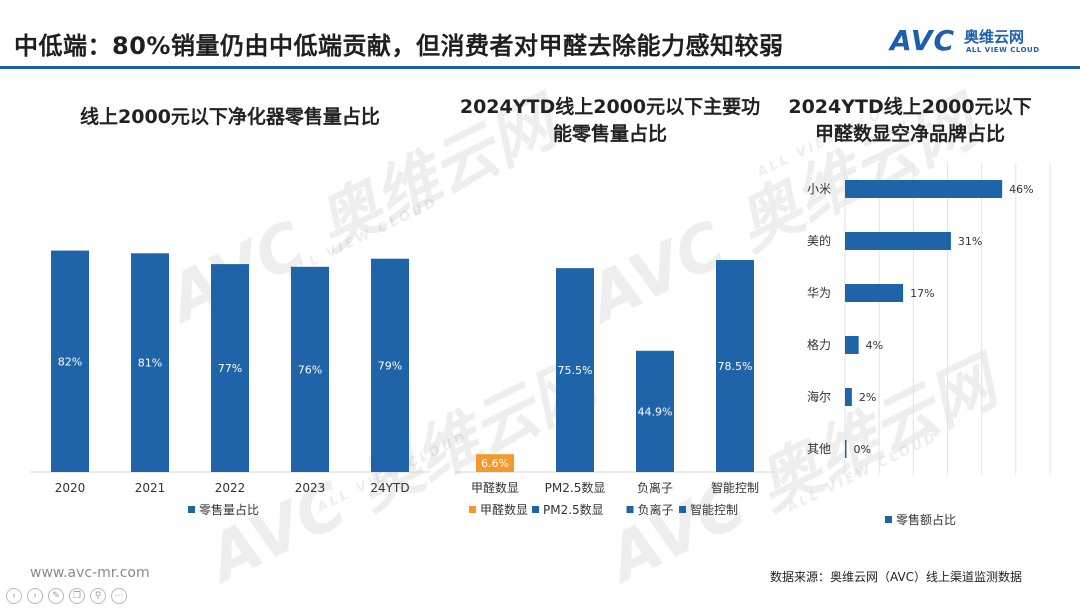  Describe the element at coordinates (819, 240) in the screenshot. I see `y-tick-label: 美的` at that location.